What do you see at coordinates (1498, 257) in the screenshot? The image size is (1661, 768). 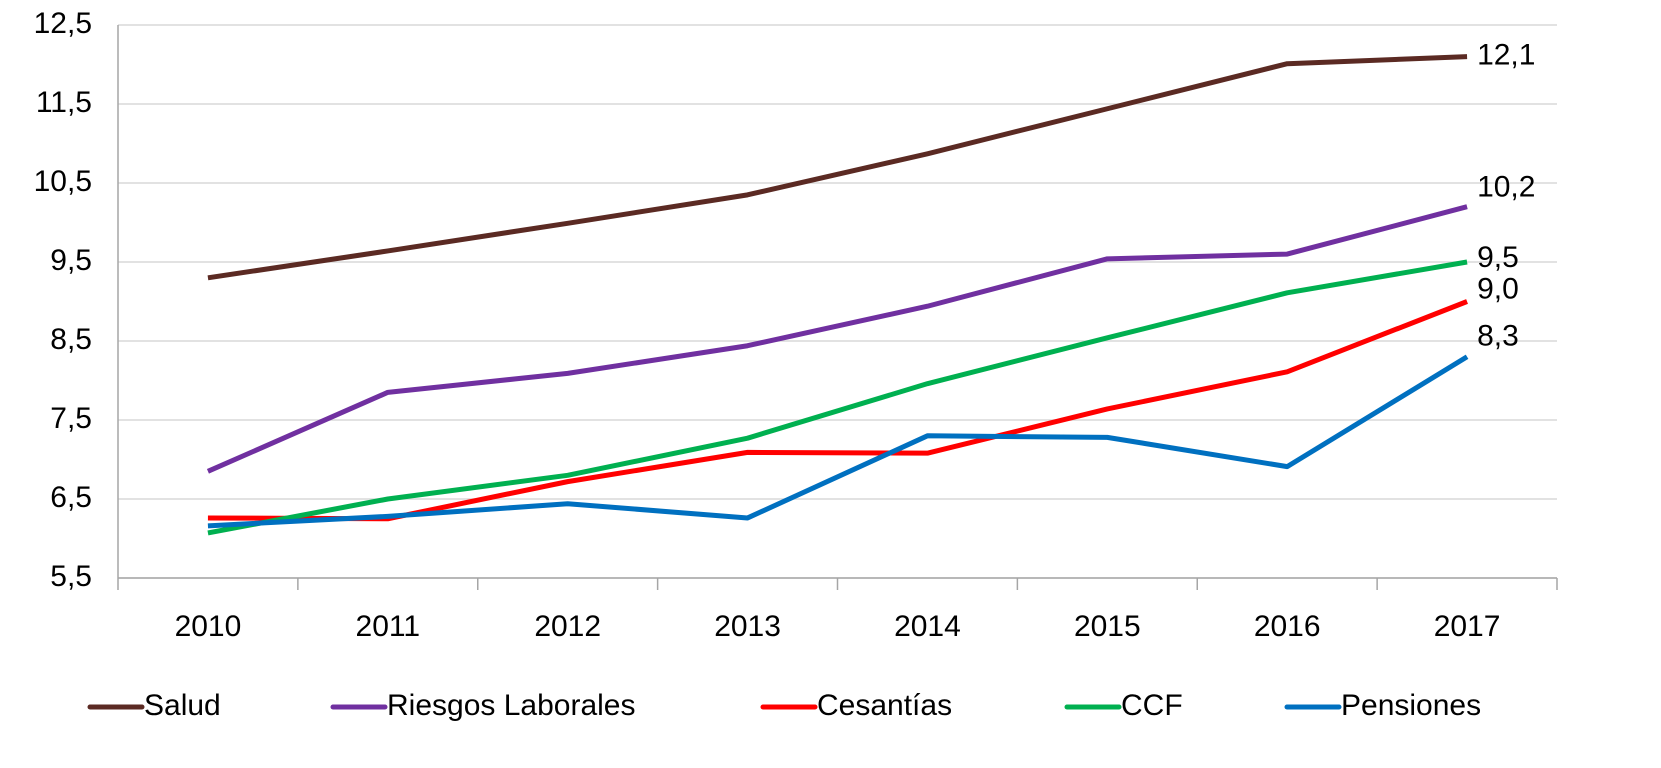 I see `value-label: 9,5` at bounding box center [1498, 257].